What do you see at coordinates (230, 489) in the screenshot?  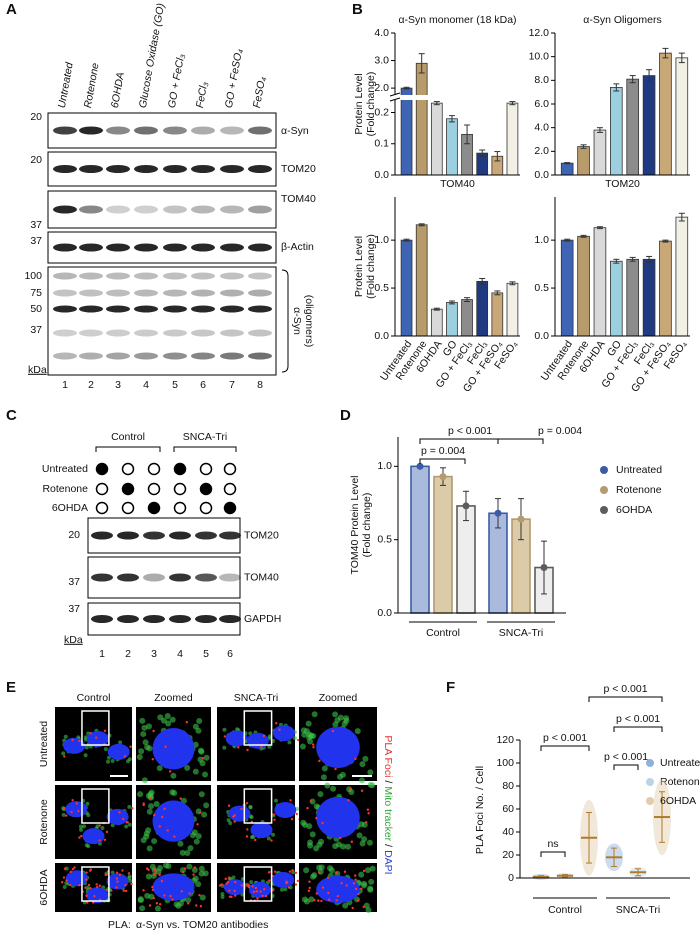 I see `treatment-dot` at bounding box center [230, 489].